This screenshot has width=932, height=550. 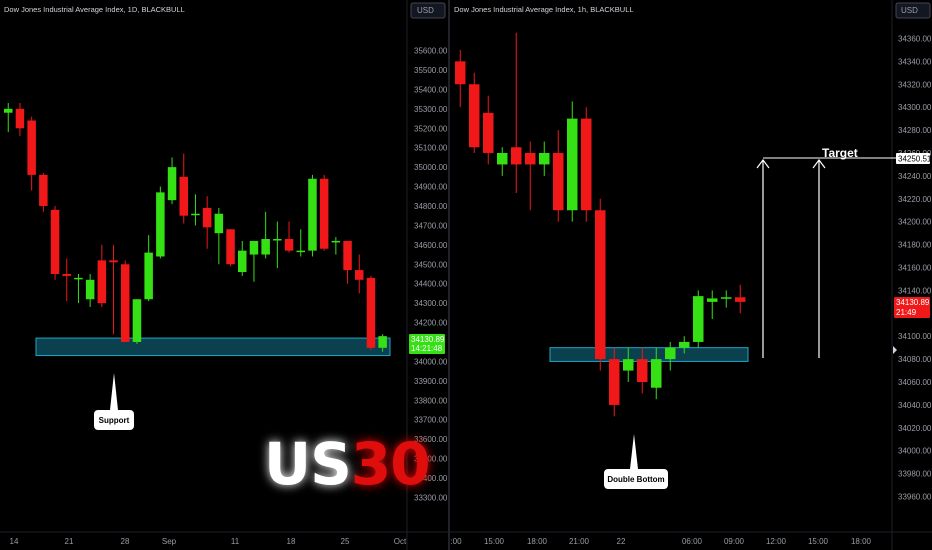 I want to click on left-countdown: 14:21:48, so click(x=427, y=348).